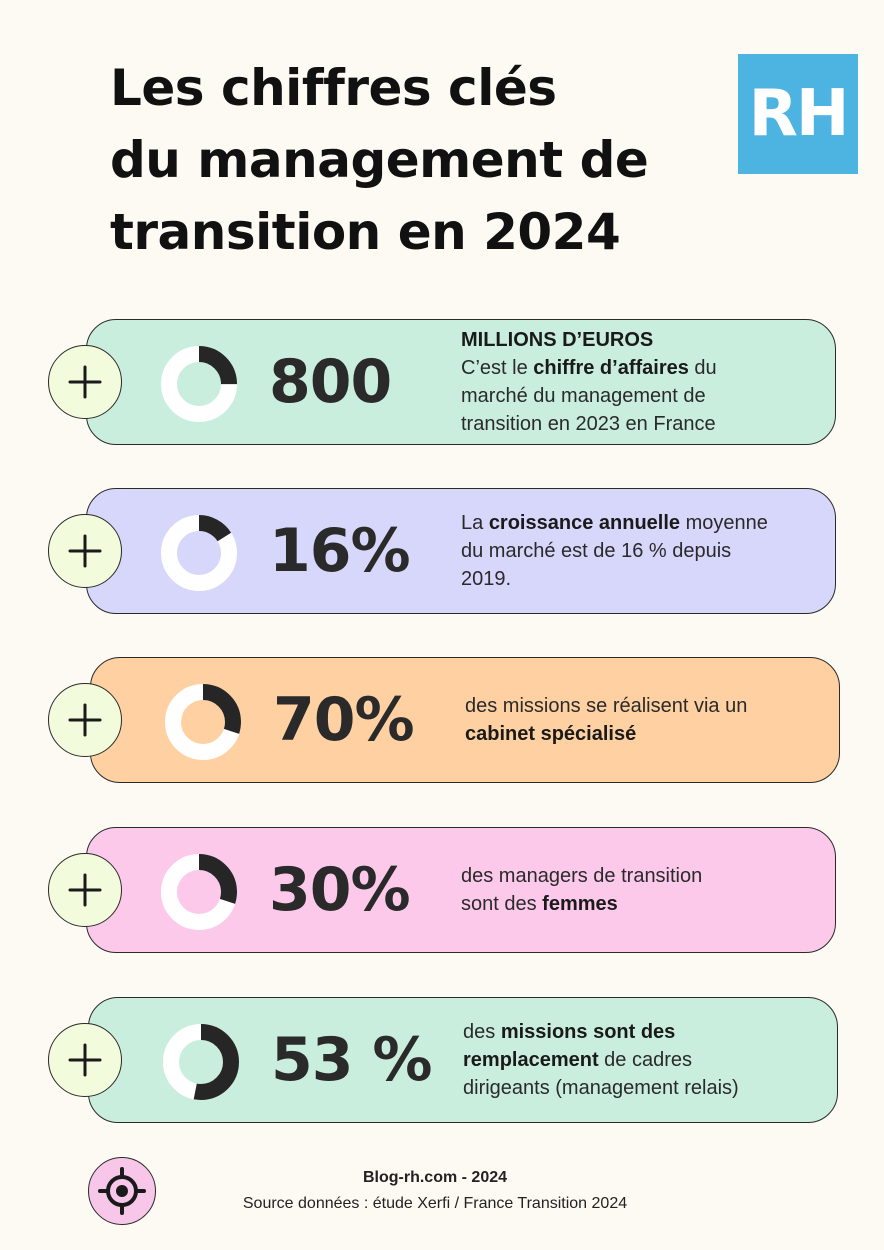 This screenshot has width=884, height=1250. What do you see at coordinates (531, 1060) in the screenshot?
I see `emphasis-text: remplacement` at bounding box center [531, 1060].